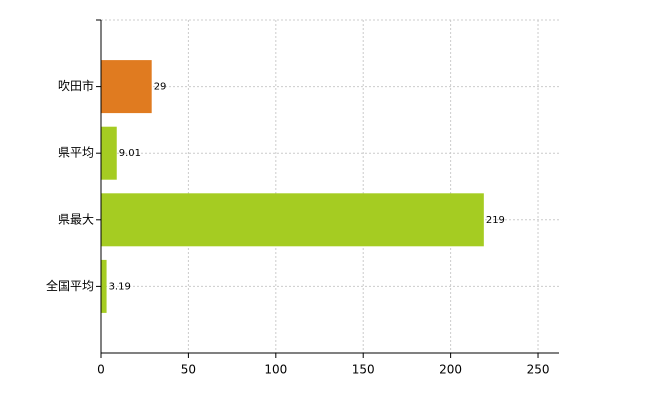 The image size is (650, 400). Describe the element at coordinates (160, 87) in the screenshot. I see `value-label: 29` at that location.